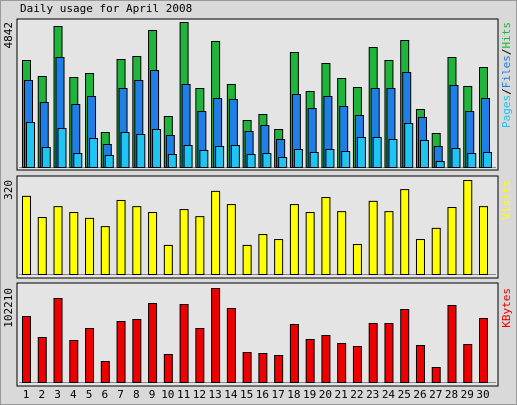 The image size is (517, 405). What do you see at coordinates (246, 394) in the screenshot?
I see `x-tick-label: 15` at bounding box center [246, 394].